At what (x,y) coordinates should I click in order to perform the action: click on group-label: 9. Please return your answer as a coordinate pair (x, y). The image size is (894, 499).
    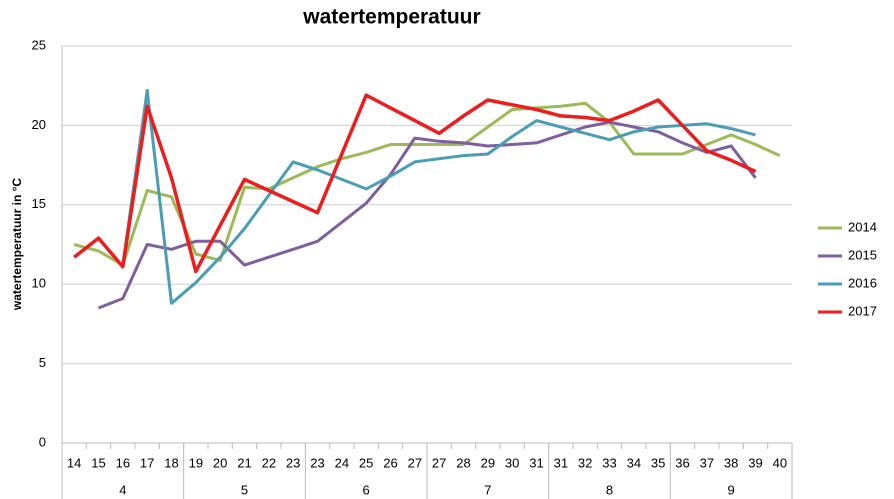
    Looking at the image, I should click on (731, 489).